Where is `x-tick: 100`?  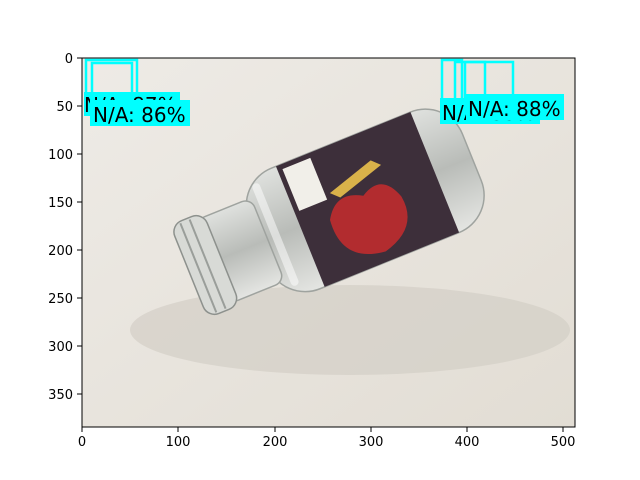
x-tick: 100 is located at coordinates (178, 438).